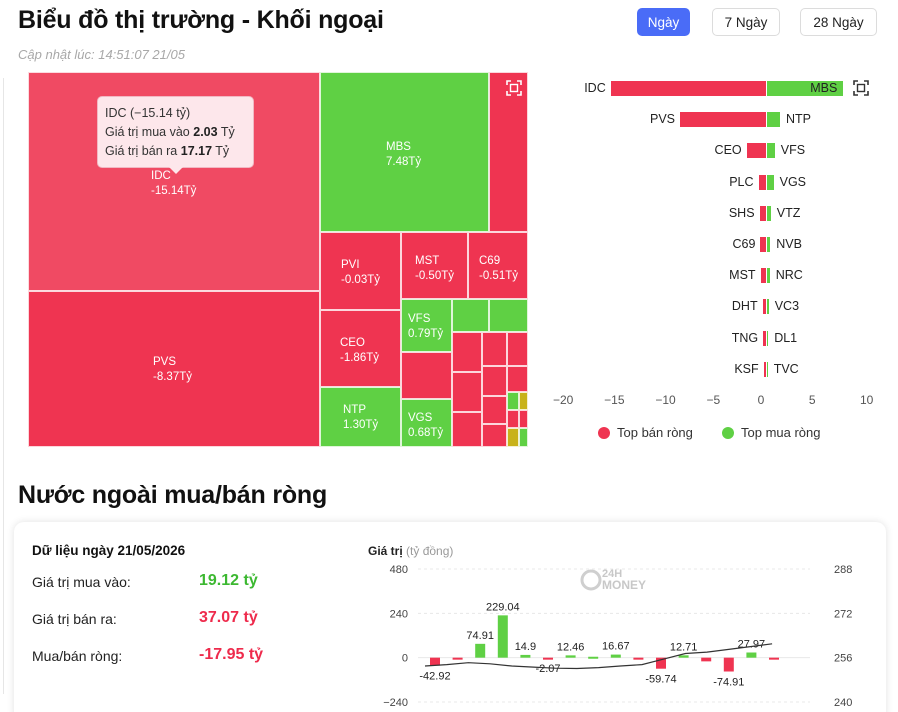  What do you see at coordinates (761, 400) in the screenshot?
I see `x-tick-label: 0` at bounding box center [761, 400].